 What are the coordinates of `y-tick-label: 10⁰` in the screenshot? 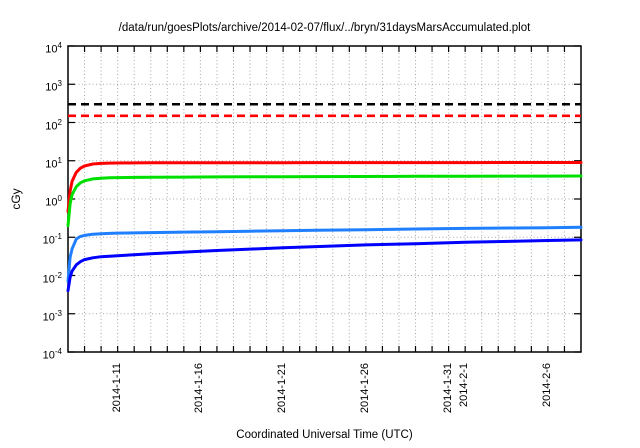 It's located at (53, 201).